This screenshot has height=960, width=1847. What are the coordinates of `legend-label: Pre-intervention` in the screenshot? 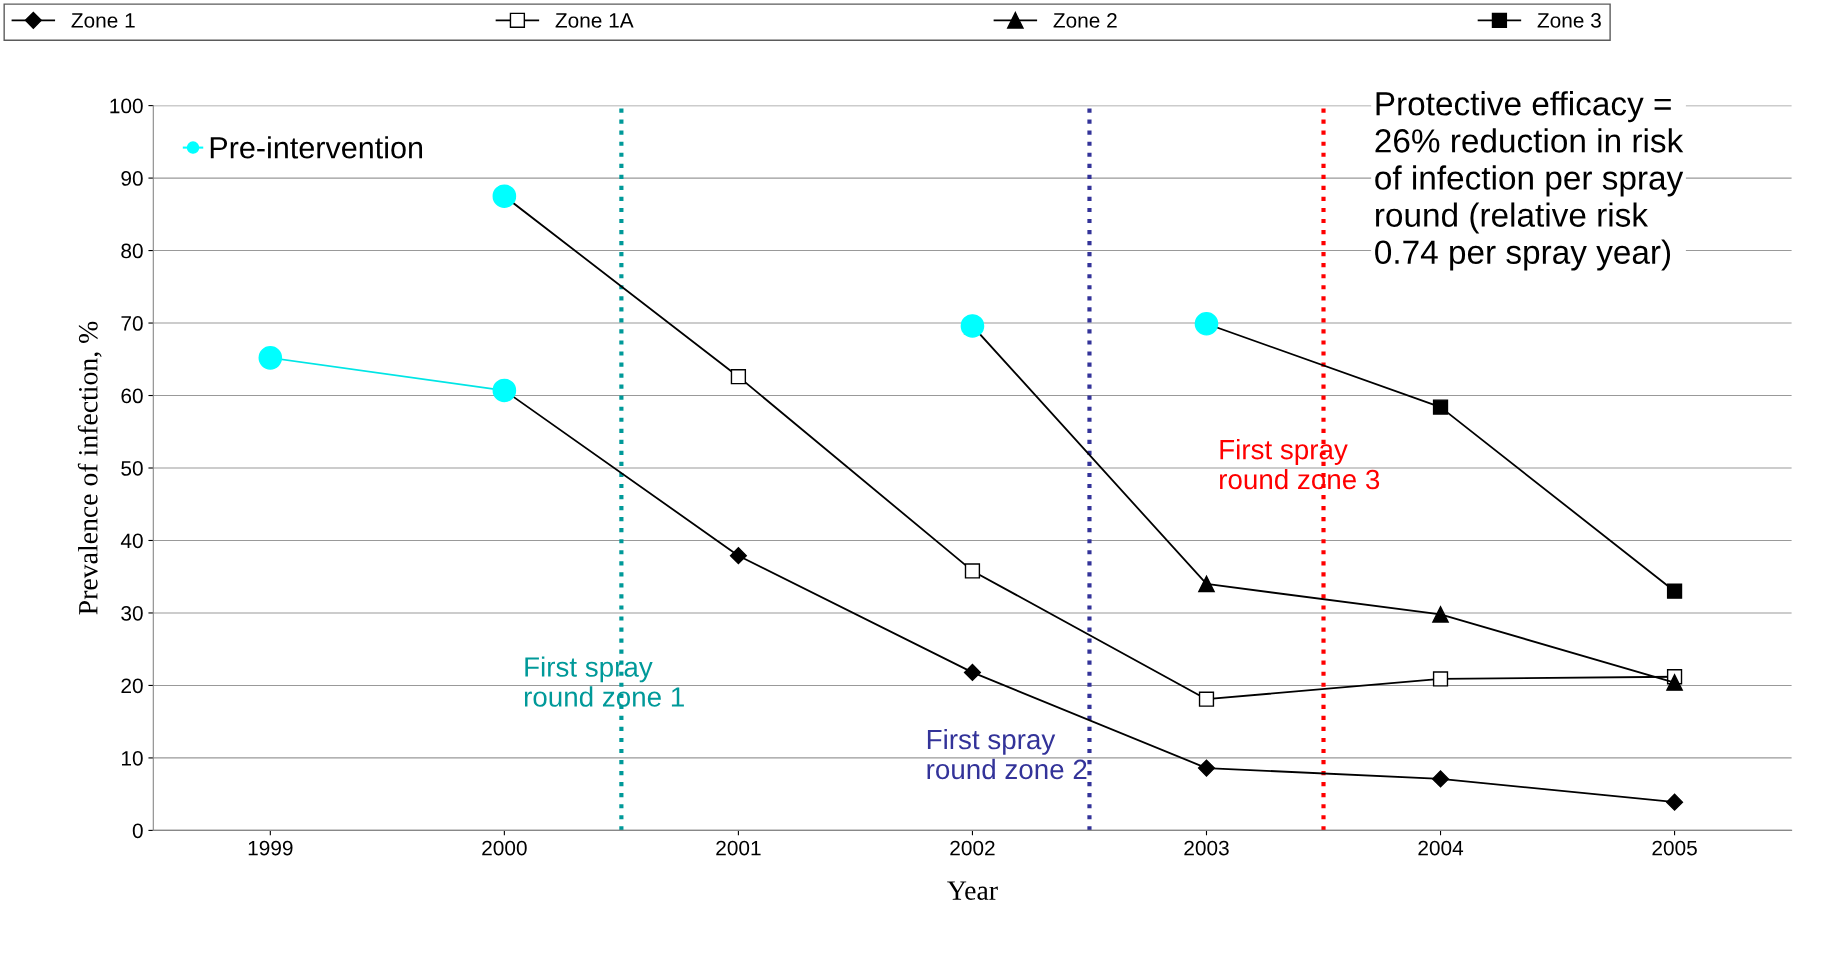 It's located at (316, 147).